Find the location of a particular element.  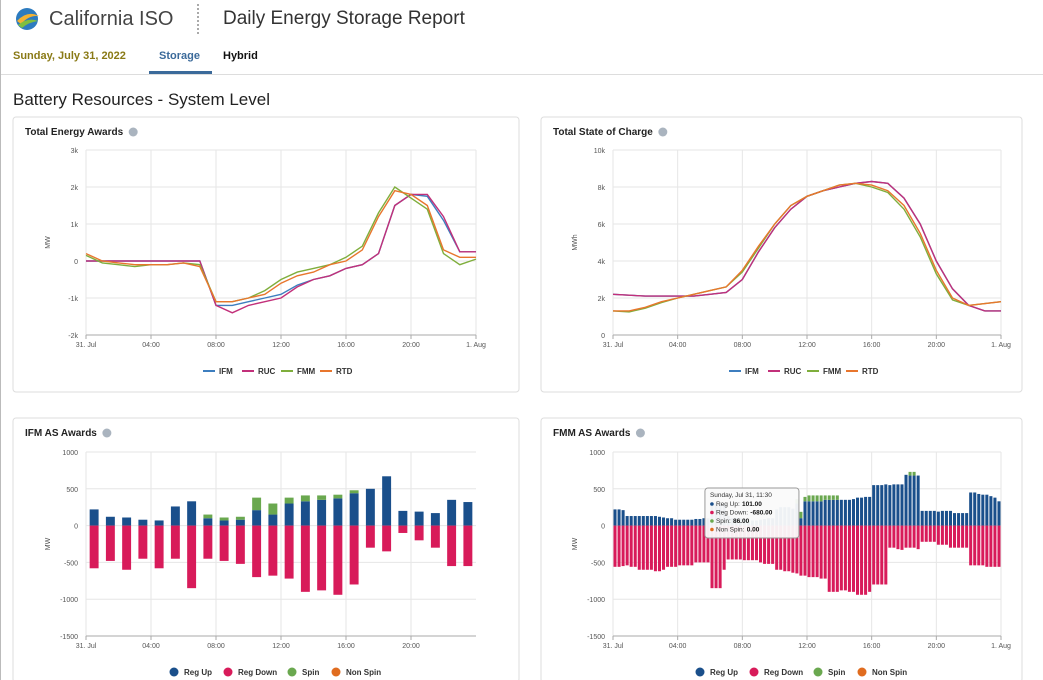

series-line is located at coordinates (807, 247).